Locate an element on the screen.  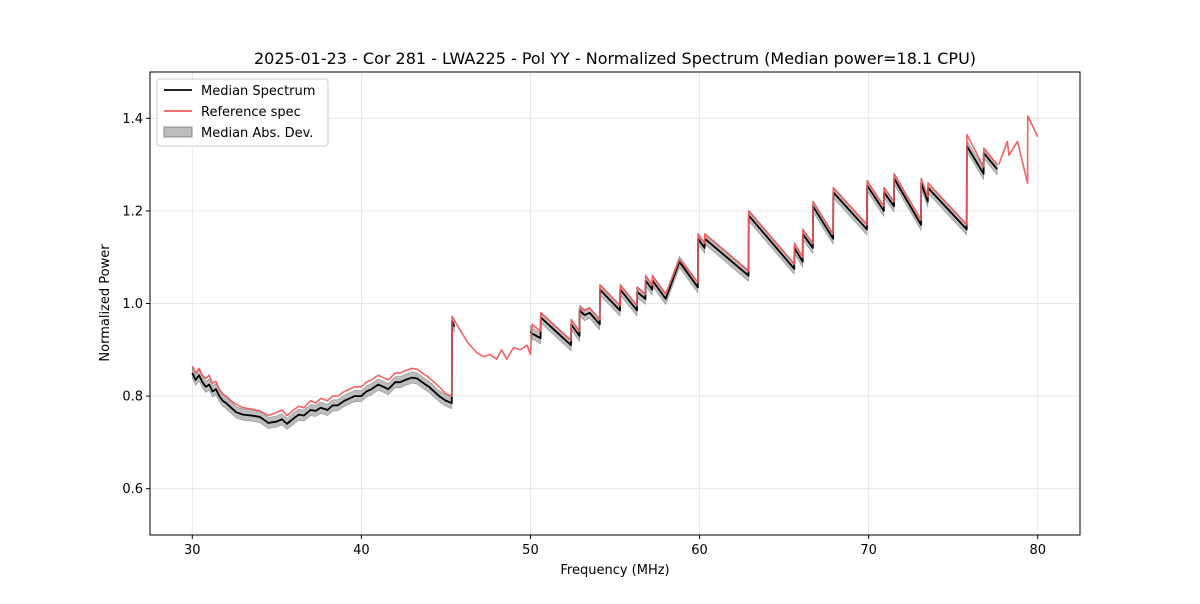
x-axis-label: Frequency (MHz) is located at coordinates (614, 570).